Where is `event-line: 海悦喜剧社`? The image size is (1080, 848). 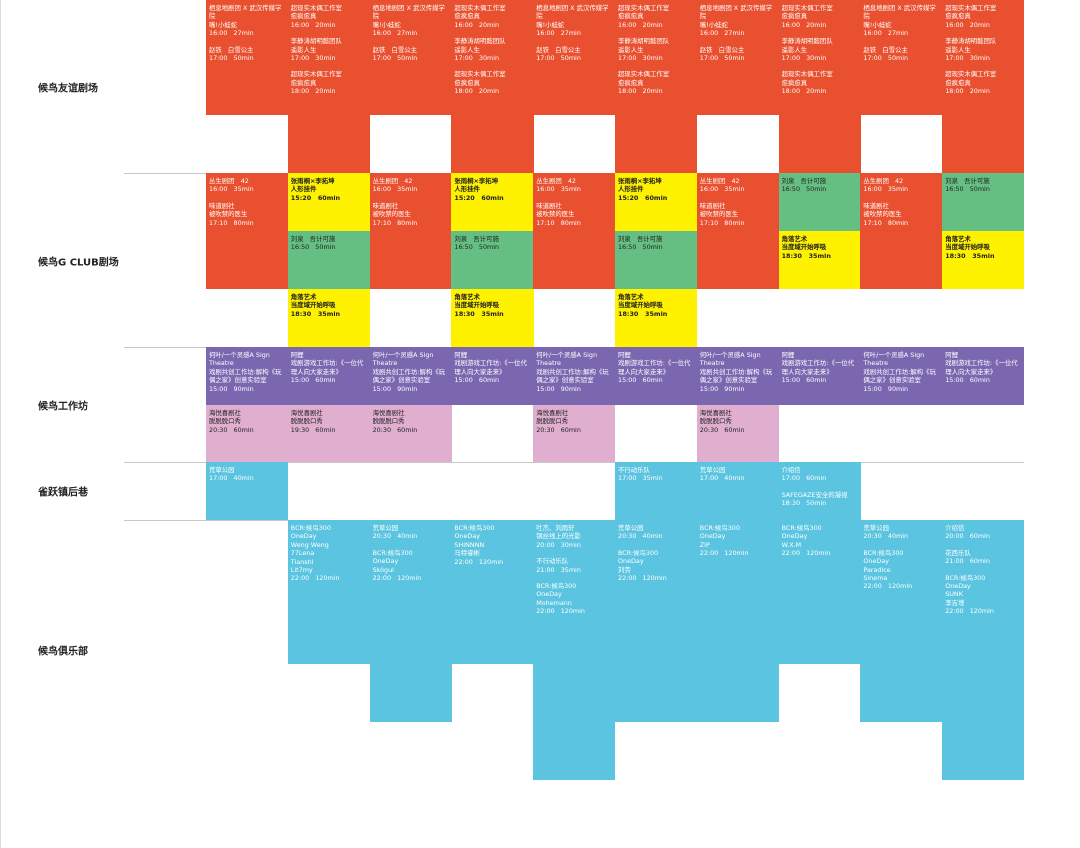 event-line: 海悦喜剧社 is located at coordinates (715, 413).